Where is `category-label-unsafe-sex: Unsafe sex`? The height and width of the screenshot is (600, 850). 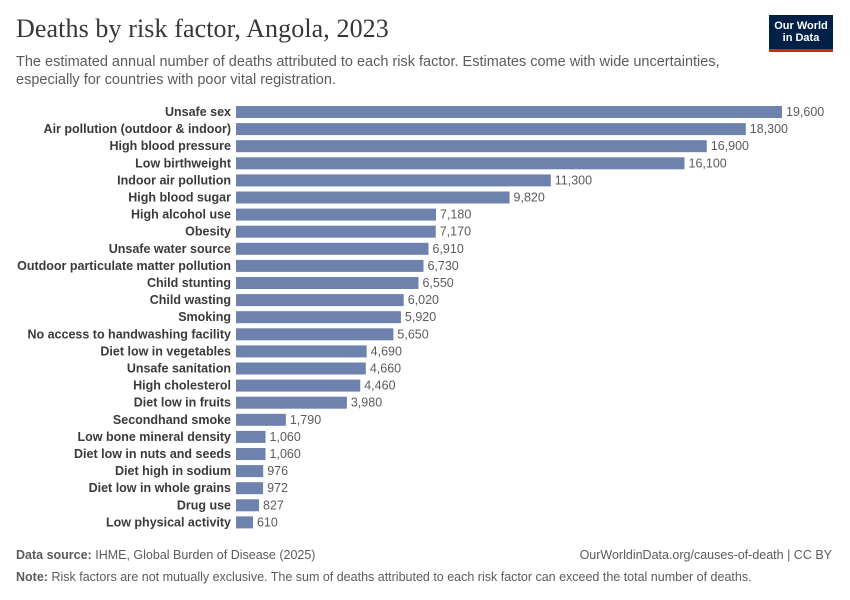 category-label-unsafe-sex: Unsafe sex is located at coordinates (198, 112).